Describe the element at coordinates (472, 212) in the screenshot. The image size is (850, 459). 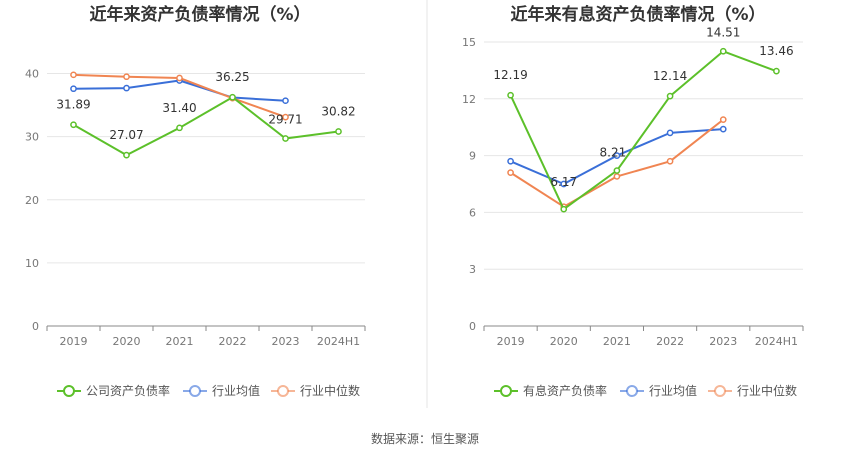
I see `y-tick-label: 6` at that location.